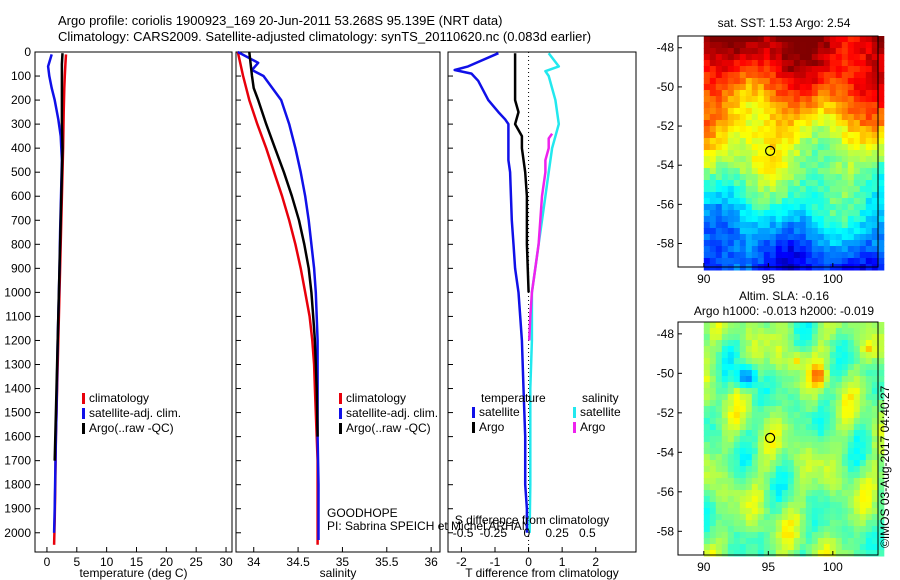 This screenshot has height=580, width=900. What do you see at coordinates (557, 533) in the screenshot?
I see `x2-tick-label: 0.25` at bounding box center [557, 533].